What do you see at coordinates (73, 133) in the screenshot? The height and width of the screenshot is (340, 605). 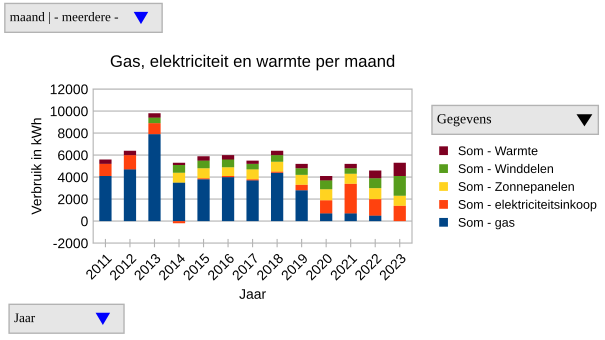 I see `y-tick-label: 8000` at bounding box center [73, 133].